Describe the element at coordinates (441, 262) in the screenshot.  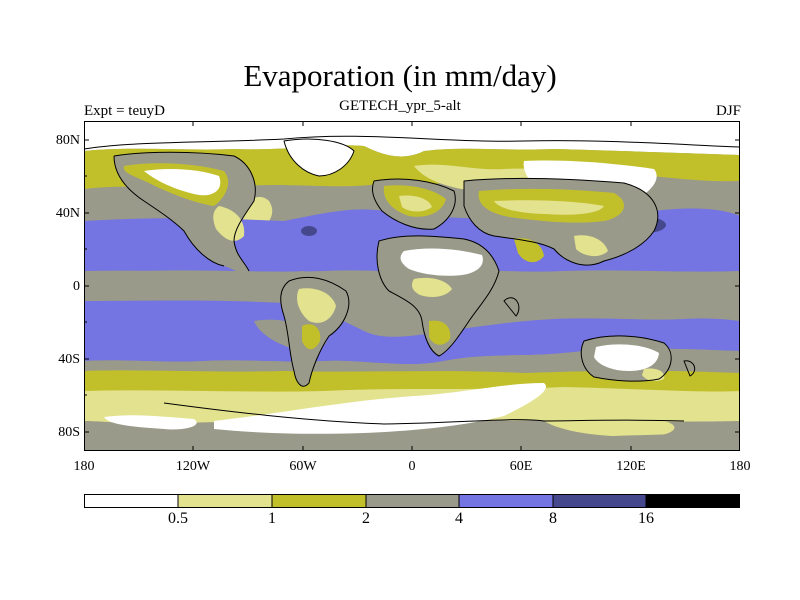
I see `land-sahara-white` at that location.